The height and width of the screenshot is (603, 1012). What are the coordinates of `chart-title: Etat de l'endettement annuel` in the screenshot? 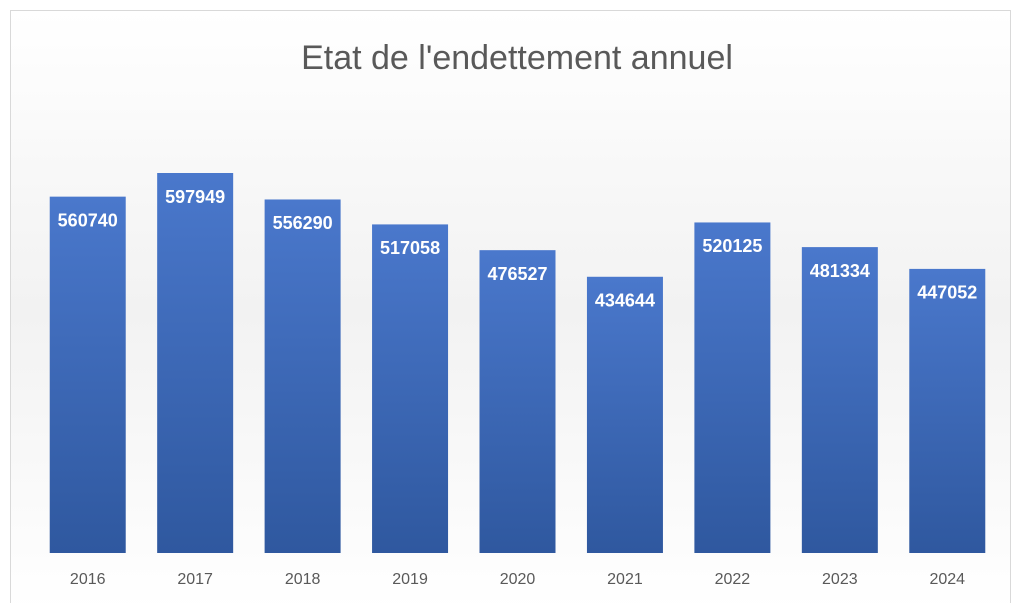 It's located at (517, 58).